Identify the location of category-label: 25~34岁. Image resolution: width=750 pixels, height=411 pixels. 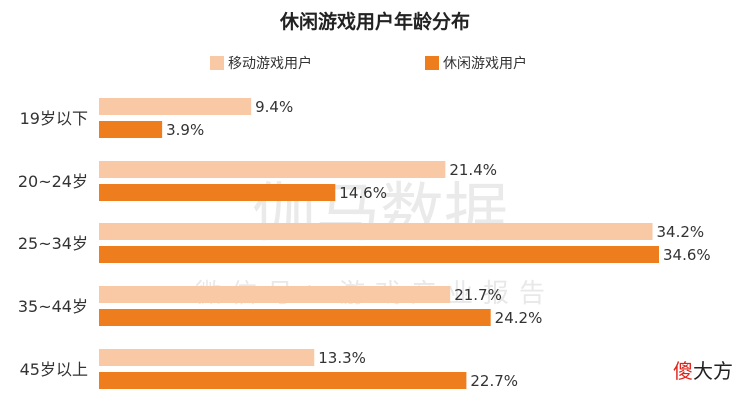
(53, 243).